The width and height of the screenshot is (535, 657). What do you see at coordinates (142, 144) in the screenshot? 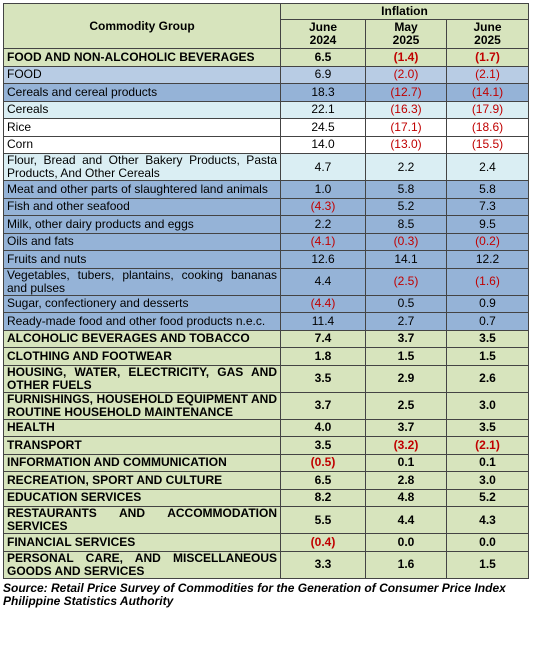
I see `commodity-label: Corn` at bounding box center [142, 144].